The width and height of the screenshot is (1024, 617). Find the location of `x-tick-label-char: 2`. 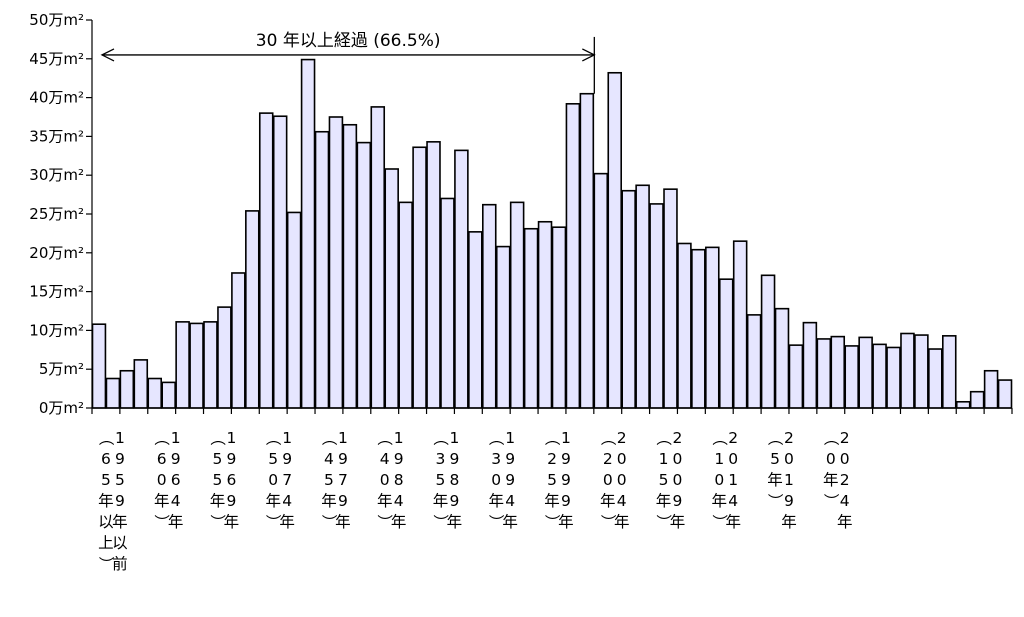

x-tick-label-char: 2 is located at coordinates (622, 438).